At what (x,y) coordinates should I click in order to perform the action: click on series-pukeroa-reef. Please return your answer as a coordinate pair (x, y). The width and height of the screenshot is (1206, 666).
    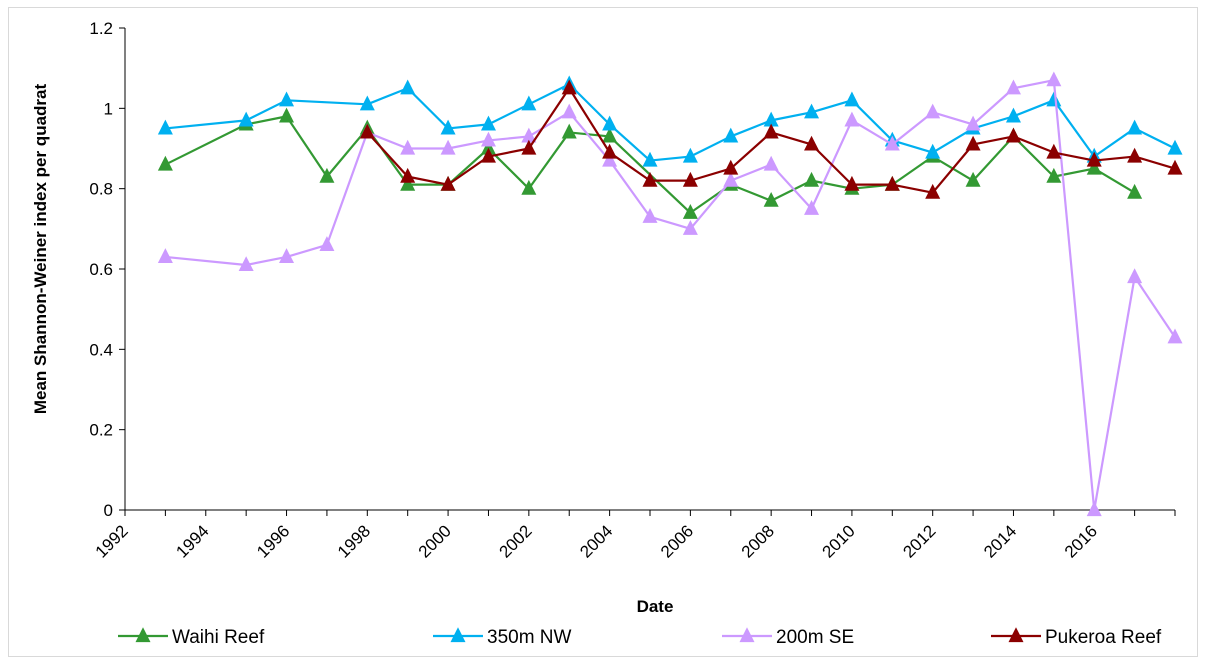
    Looking at the image, I should click on (771, 139).